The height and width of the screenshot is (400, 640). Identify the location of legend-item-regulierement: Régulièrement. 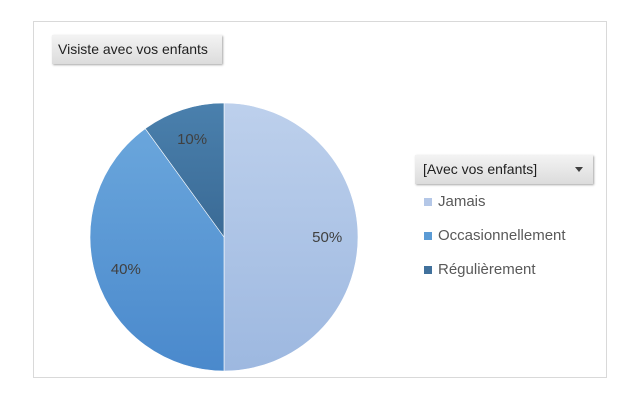
(495, 273).